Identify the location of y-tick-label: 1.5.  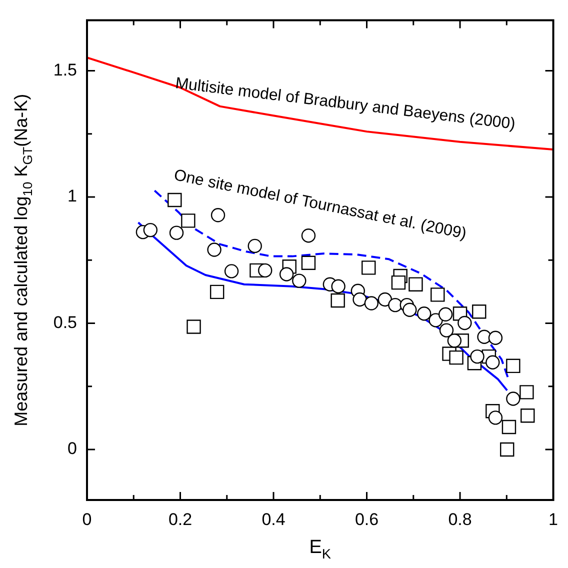
(65, 70).